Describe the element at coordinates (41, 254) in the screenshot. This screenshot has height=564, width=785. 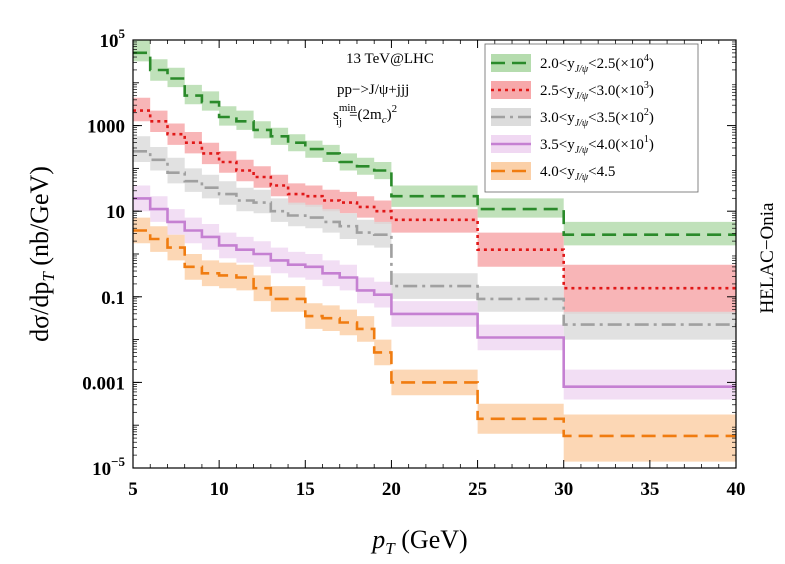
I see `y-axis-label: dσ/dpT (nb/GeV)` at that location.